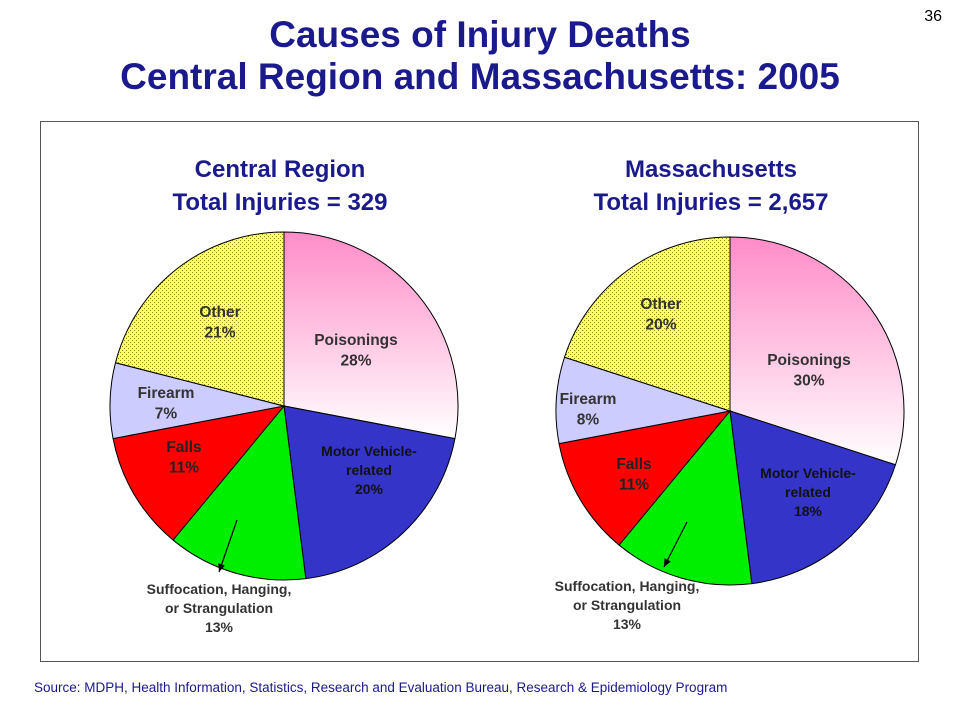 This screenshot has width=960, height=720. What do you see at coordinates (711, 169) in the screenshot?
I see `ma-title-line-1: Massachusetts` at bounding box center [711, 169].